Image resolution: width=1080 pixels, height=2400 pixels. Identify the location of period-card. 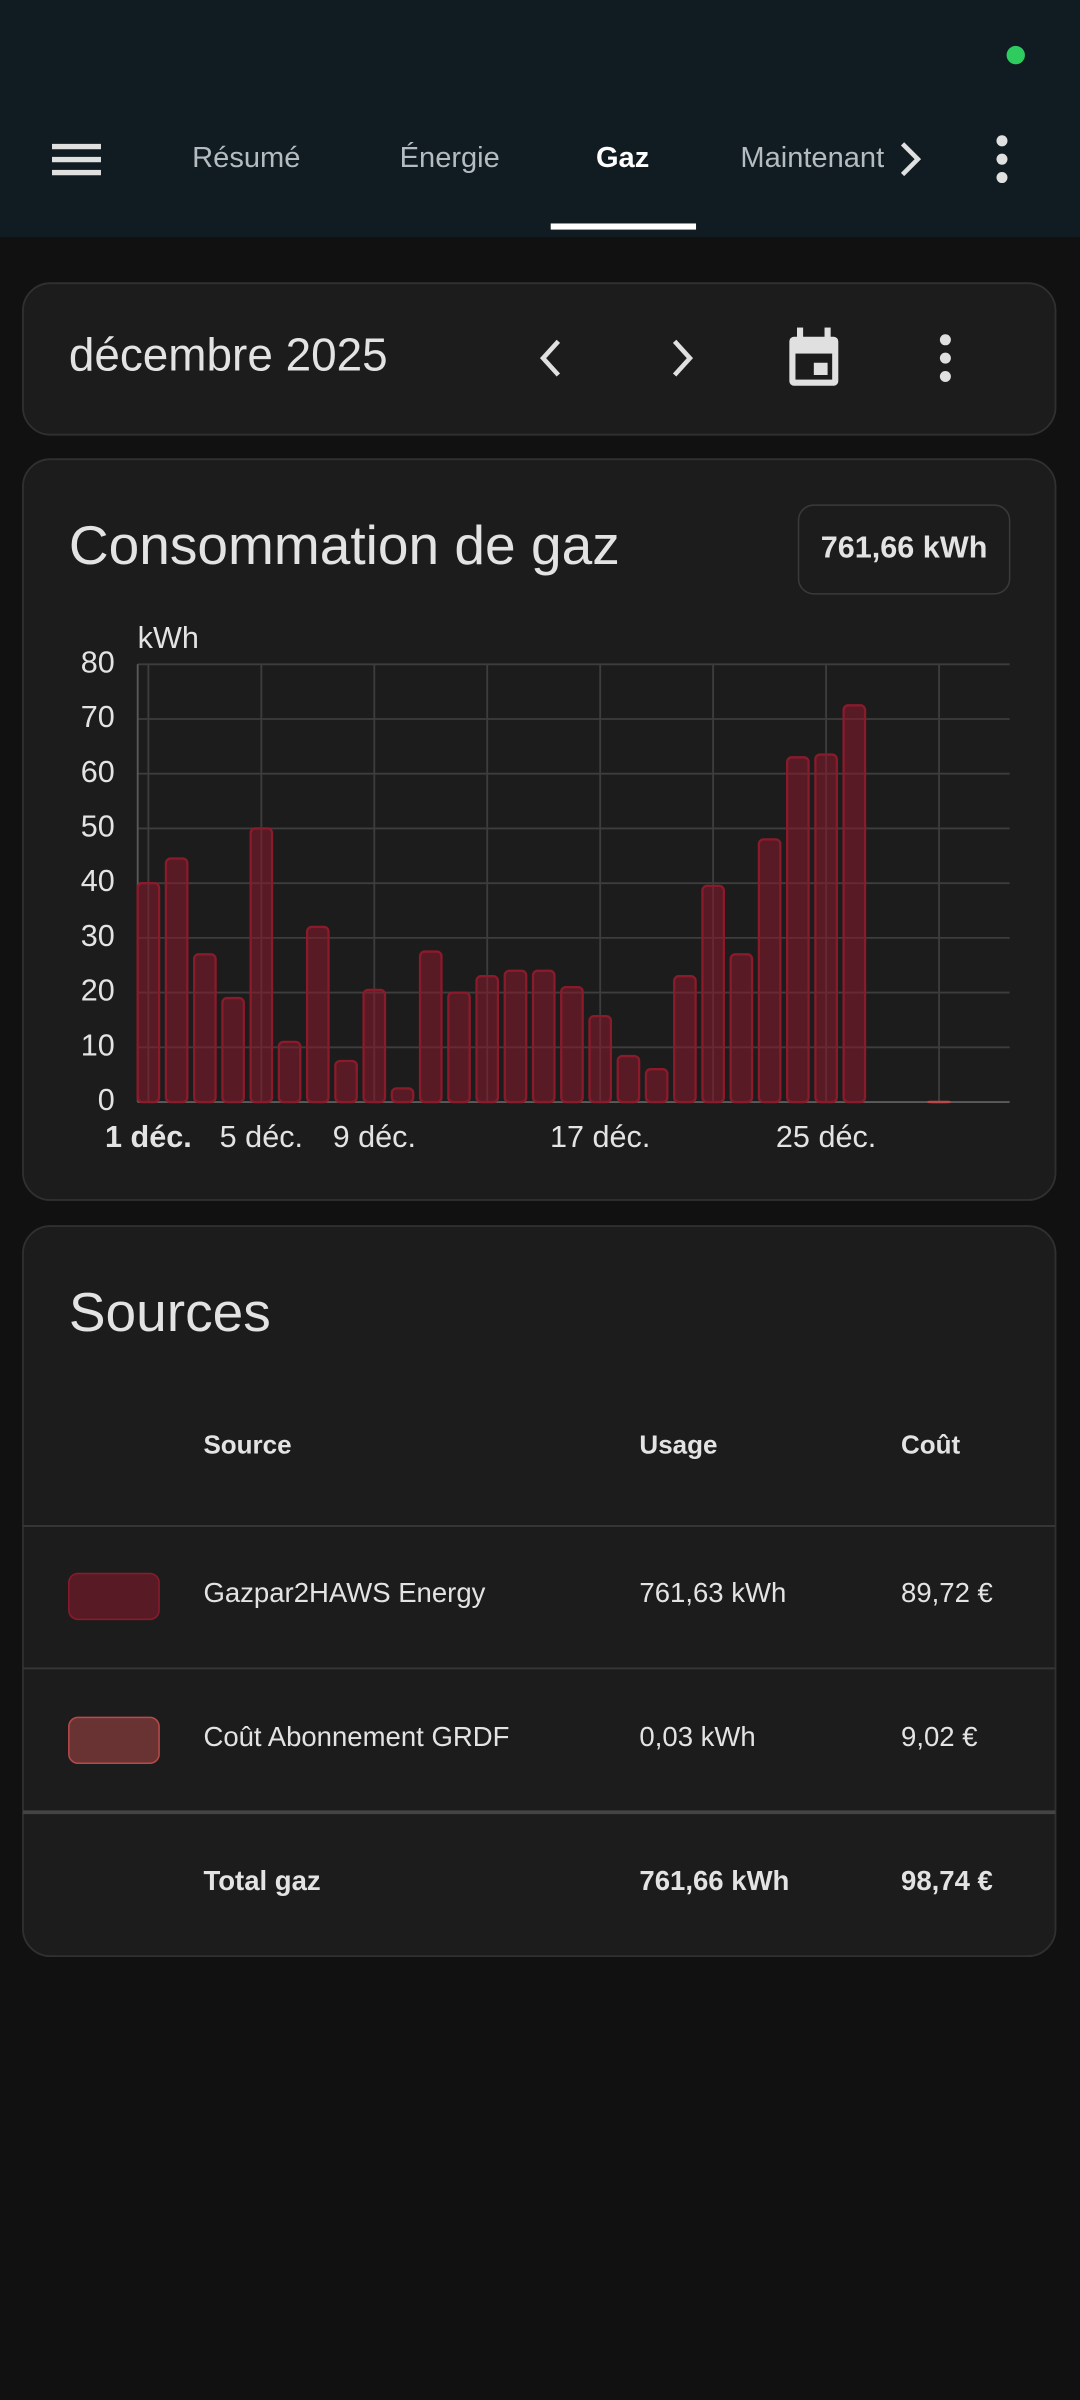
(539, 359).